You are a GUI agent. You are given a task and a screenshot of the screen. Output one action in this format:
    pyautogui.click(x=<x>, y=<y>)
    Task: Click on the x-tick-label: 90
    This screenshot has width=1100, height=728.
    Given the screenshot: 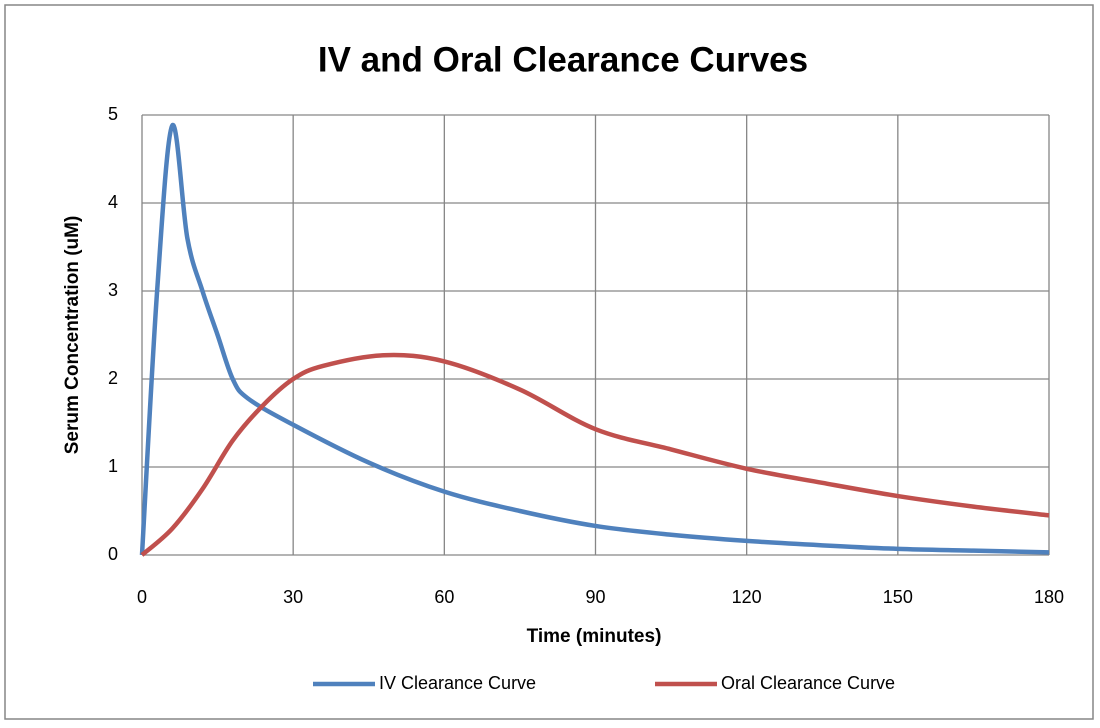 What is the action you would take?
    pyautogui.click(x=595, y=597)
    